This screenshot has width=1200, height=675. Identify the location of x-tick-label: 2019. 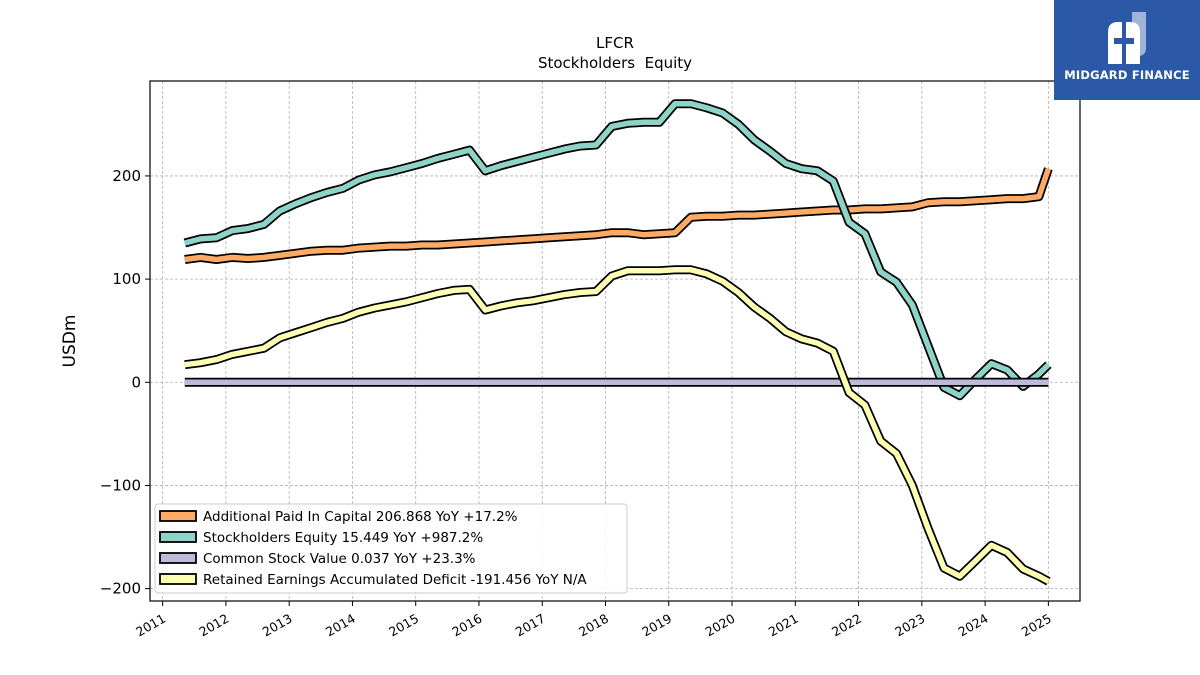
(656, 625).